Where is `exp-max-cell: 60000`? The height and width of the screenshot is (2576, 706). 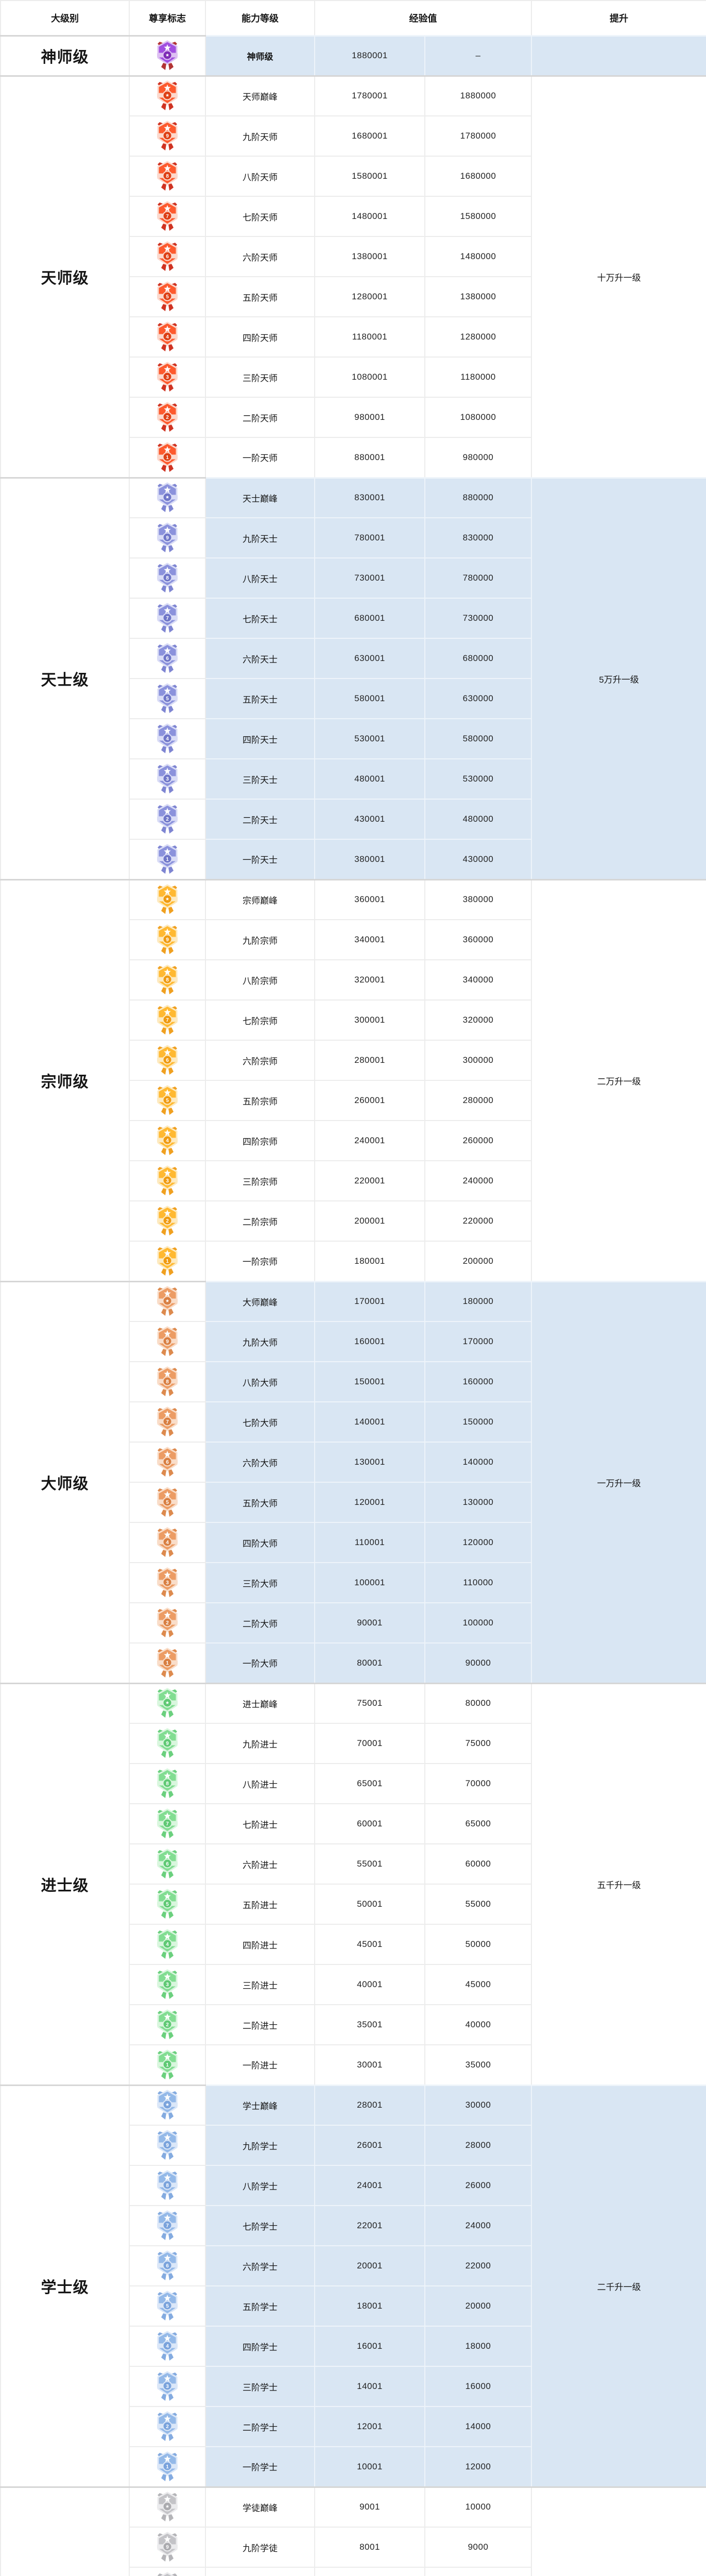
exp-max-cell: 60000 is located at coordinates (478, 1864).